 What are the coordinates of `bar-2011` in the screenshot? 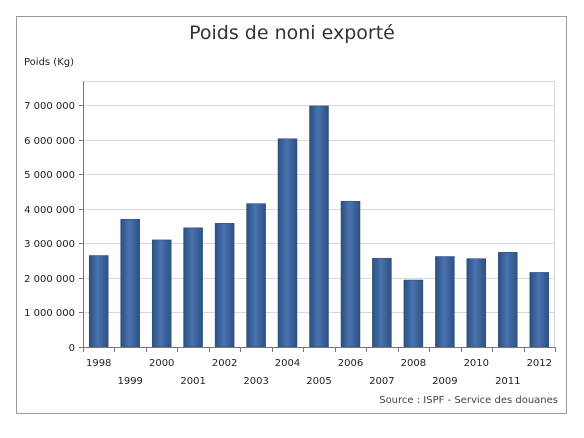 It's located at (508, 300).